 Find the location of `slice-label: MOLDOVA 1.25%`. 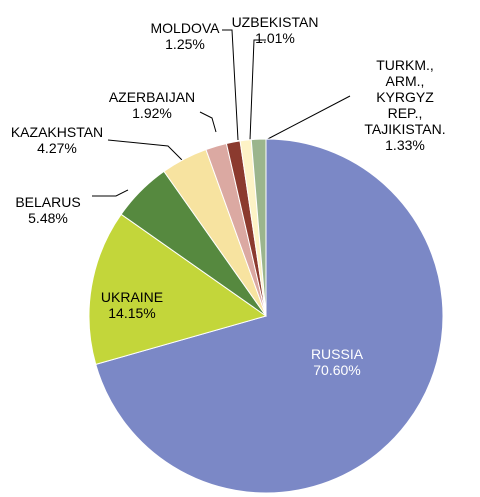

slice-label: MOLDOVA 1.25% is located at coordinates (185, 36).